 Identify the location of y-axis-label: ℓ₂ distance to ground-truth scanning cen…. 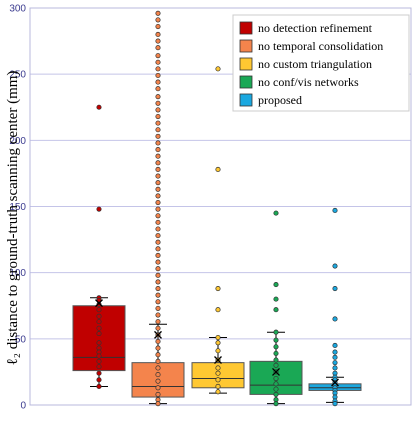
(13, 218).